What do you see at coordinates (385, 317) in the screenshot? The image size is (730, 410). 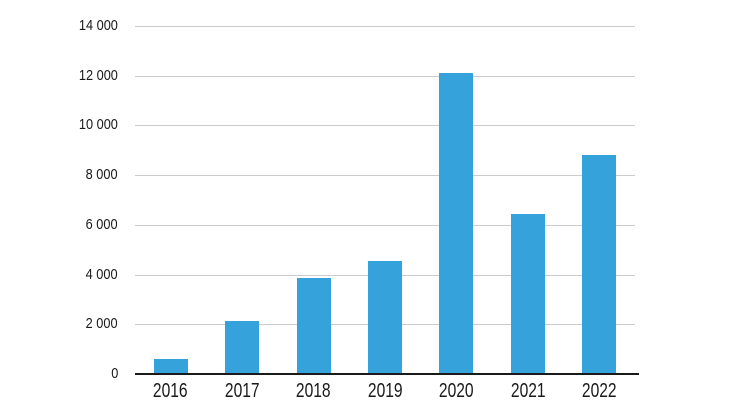 I see `bar-2019` at bounding box center [385, 317].